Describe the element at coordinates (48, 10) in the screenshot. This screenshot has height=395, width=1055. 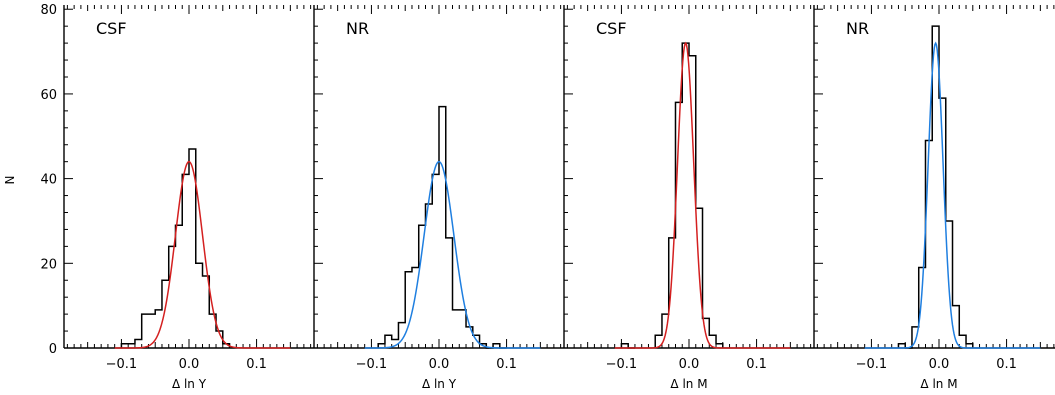
I see `y-tick-label: 80` at that location.